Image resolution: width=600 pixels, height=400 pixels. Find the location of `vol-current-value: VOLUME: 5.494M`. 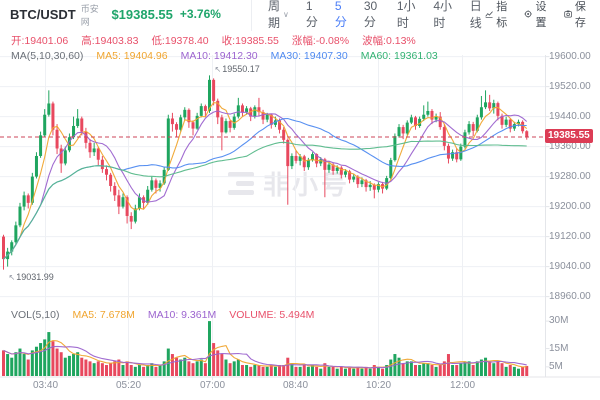

vol-current-value: VOLUME: 5.494M is located at coordinates (272, 315).